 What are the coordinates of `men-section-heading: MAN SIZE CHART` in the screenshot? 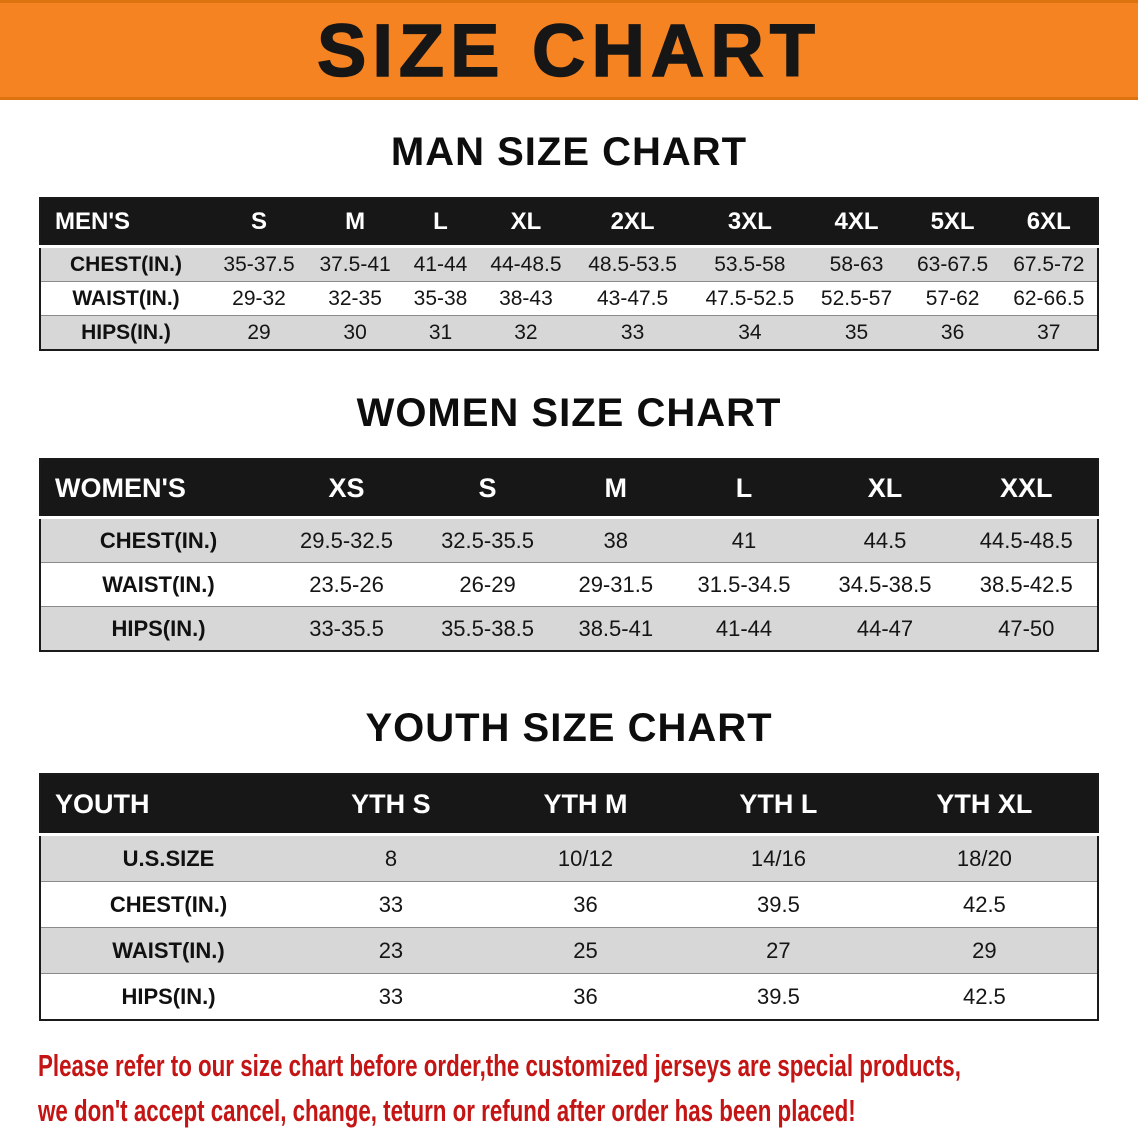 It's located at (569, 152).